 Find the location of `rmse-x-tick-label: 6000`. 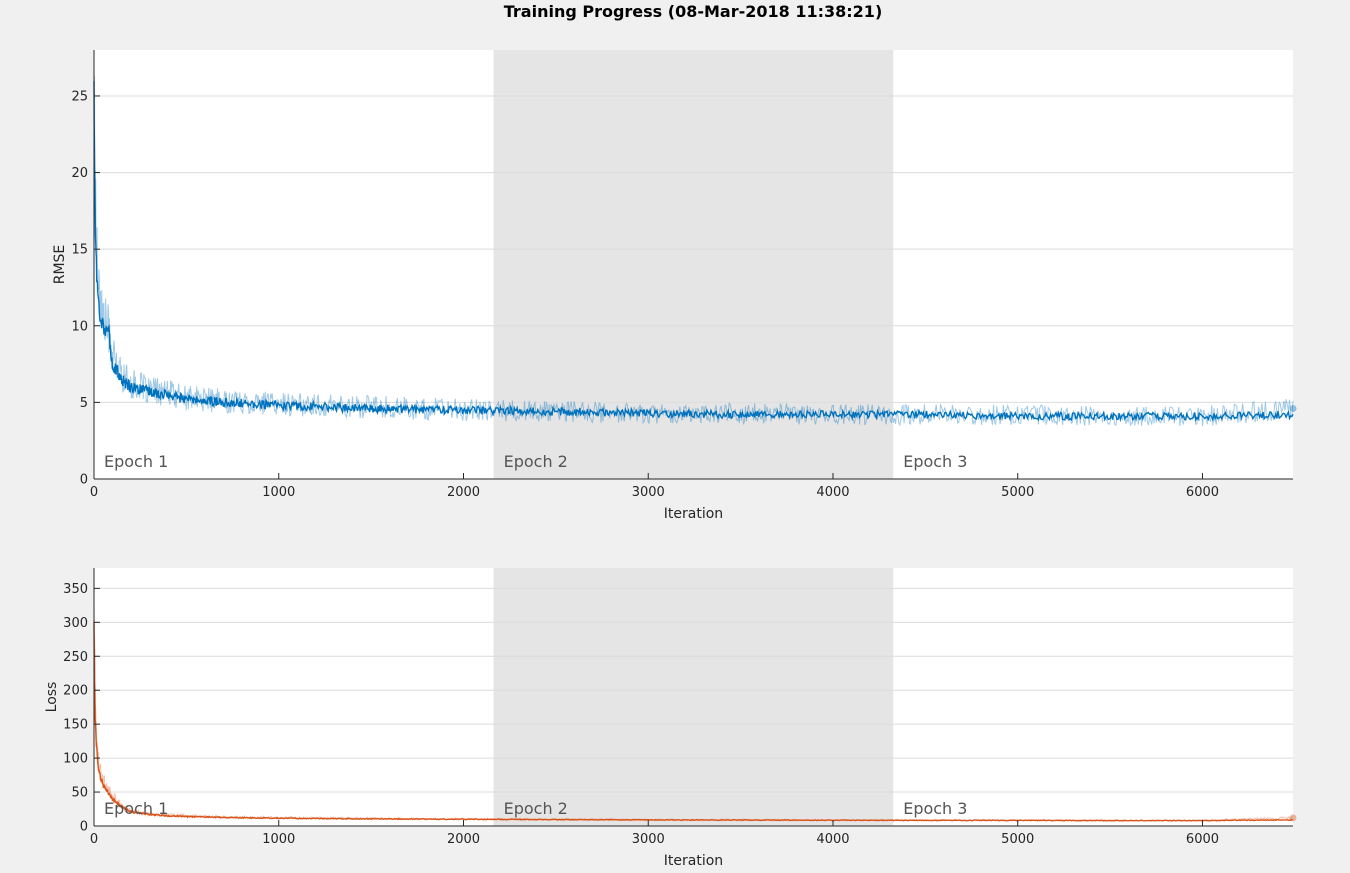

rmse-x-tick-label: 6000 is located at coordinates (1202, 492).